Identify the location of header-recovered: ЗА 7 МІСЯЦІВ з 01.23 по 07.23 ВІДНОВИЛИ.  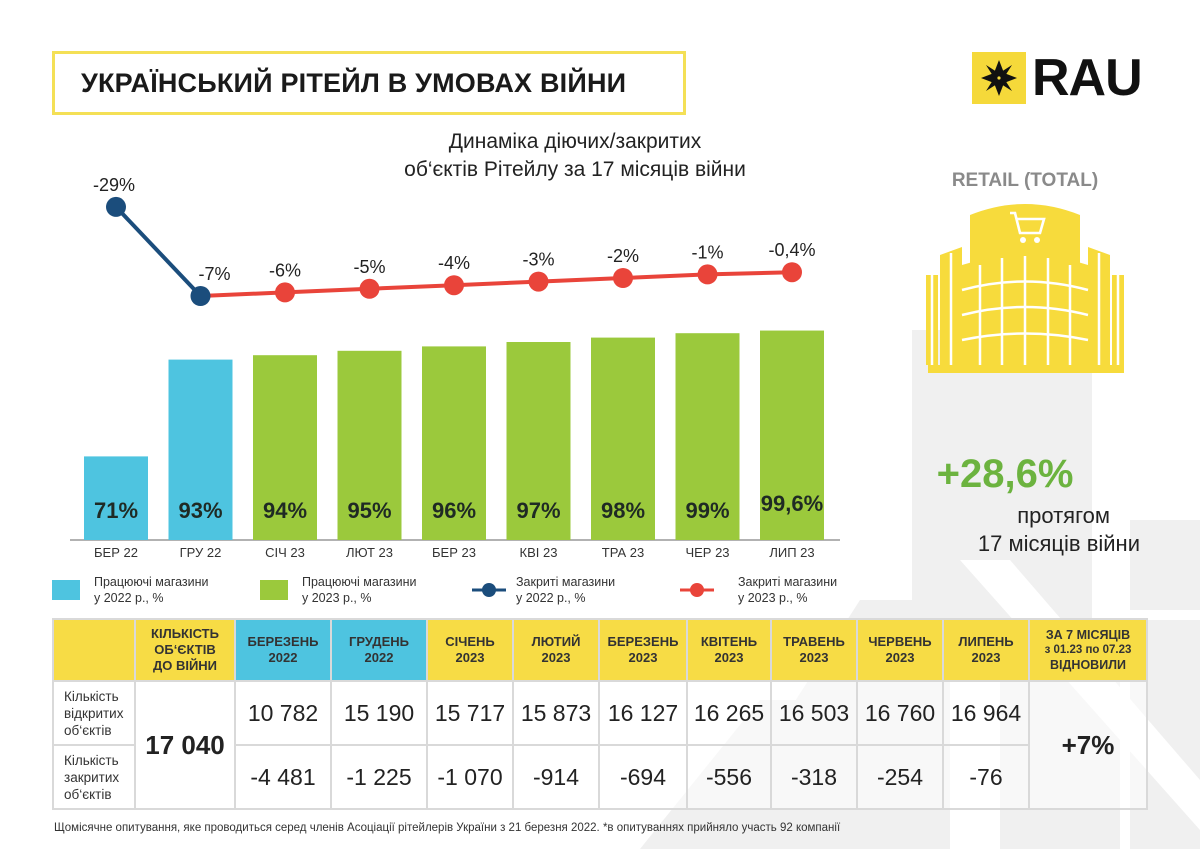
(1088, 650).